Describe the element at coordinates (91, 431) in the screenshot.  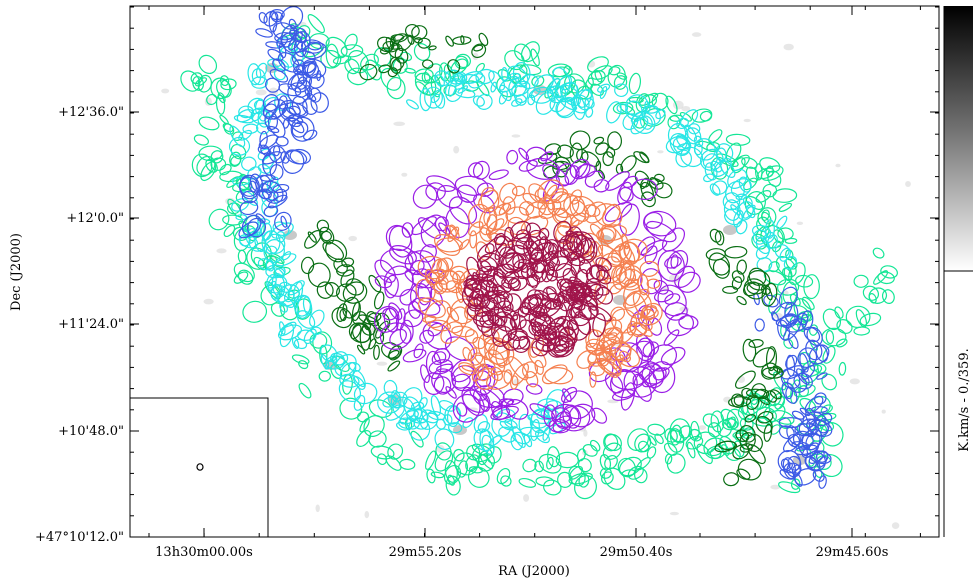
I see `y-tick-label: +10'48.0"` at that location.